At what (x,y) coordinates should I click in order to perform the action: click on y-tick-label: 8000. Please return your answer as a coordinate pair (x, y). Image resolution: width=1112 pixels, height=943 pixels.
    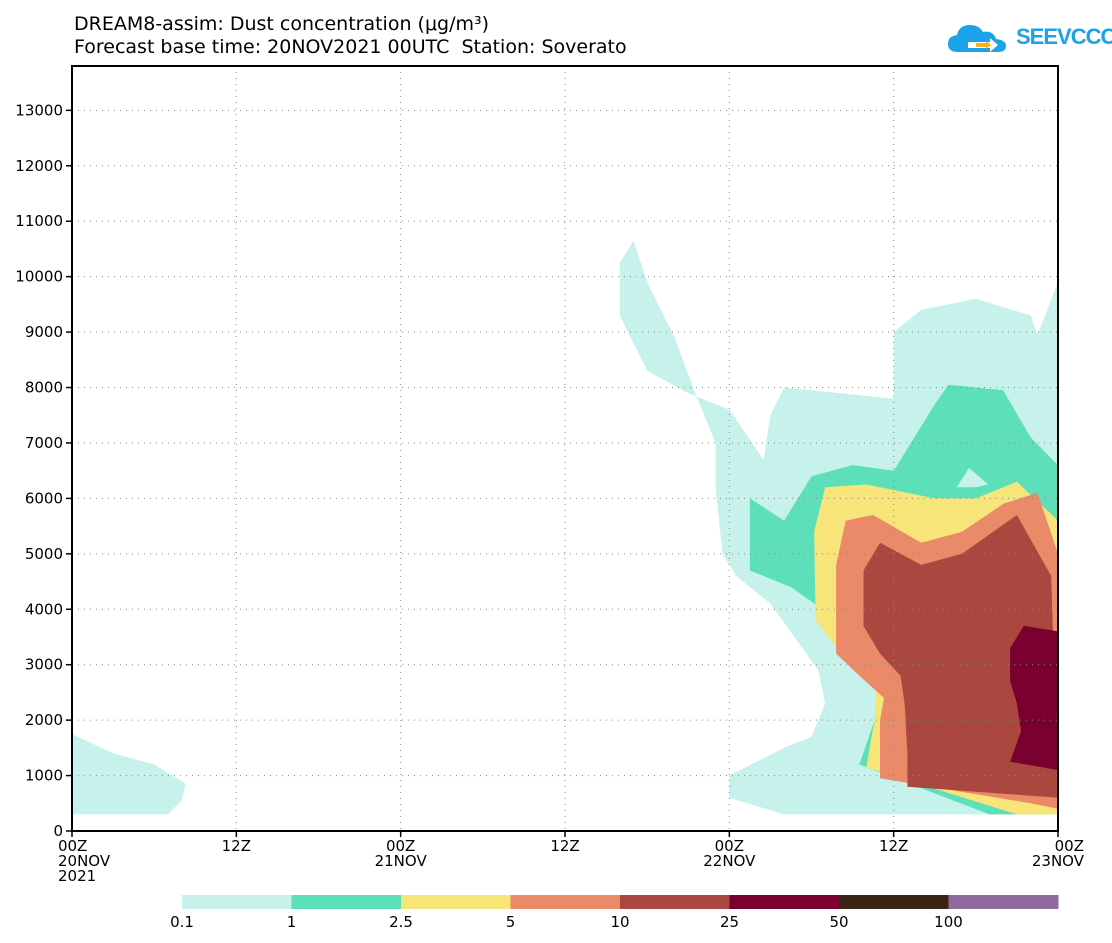
    Looking at the image, I should click on (44, 388).